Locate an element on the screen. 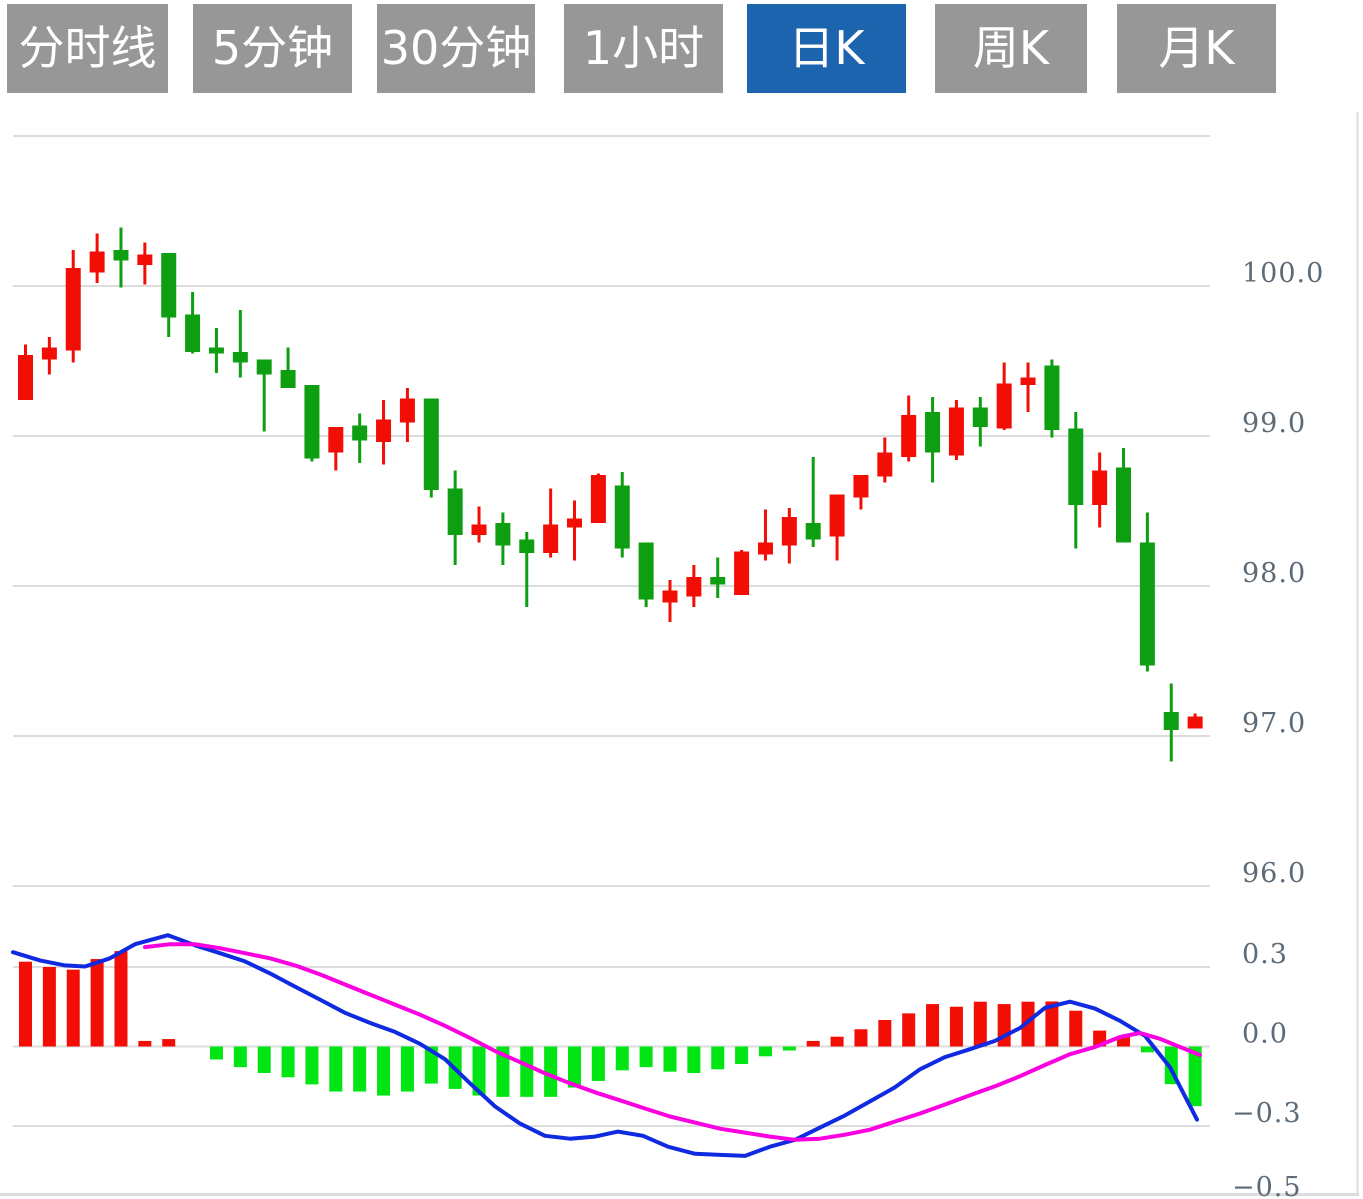  macd-axis-label: 0.0 is located at coordinates (1265, 1034).